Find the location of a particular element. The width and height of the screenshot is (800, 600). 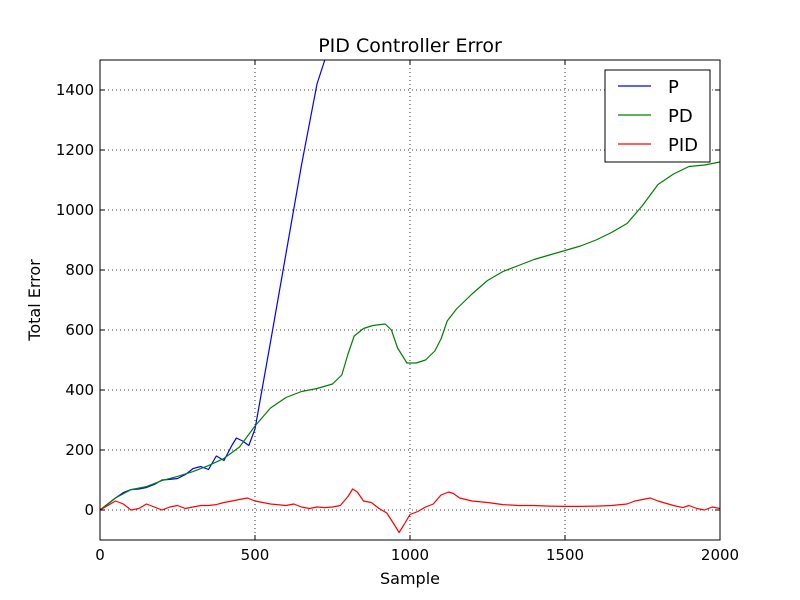

x-tick-label: 1000 is located at coordinates (410, 555).